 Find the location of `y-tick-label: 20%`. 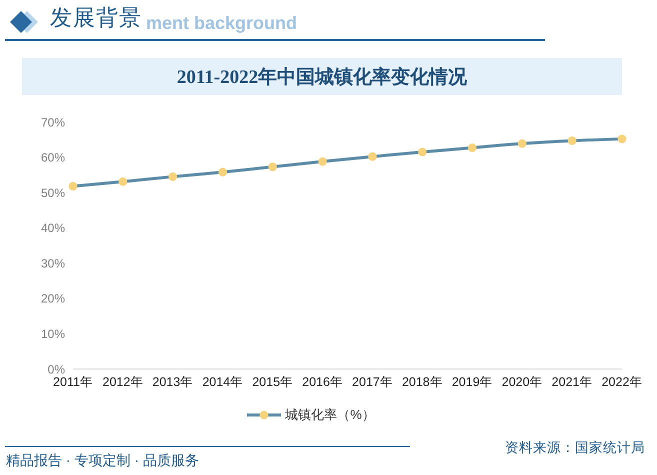

y-tick-label: 20% is located at coordinates (53, 299).